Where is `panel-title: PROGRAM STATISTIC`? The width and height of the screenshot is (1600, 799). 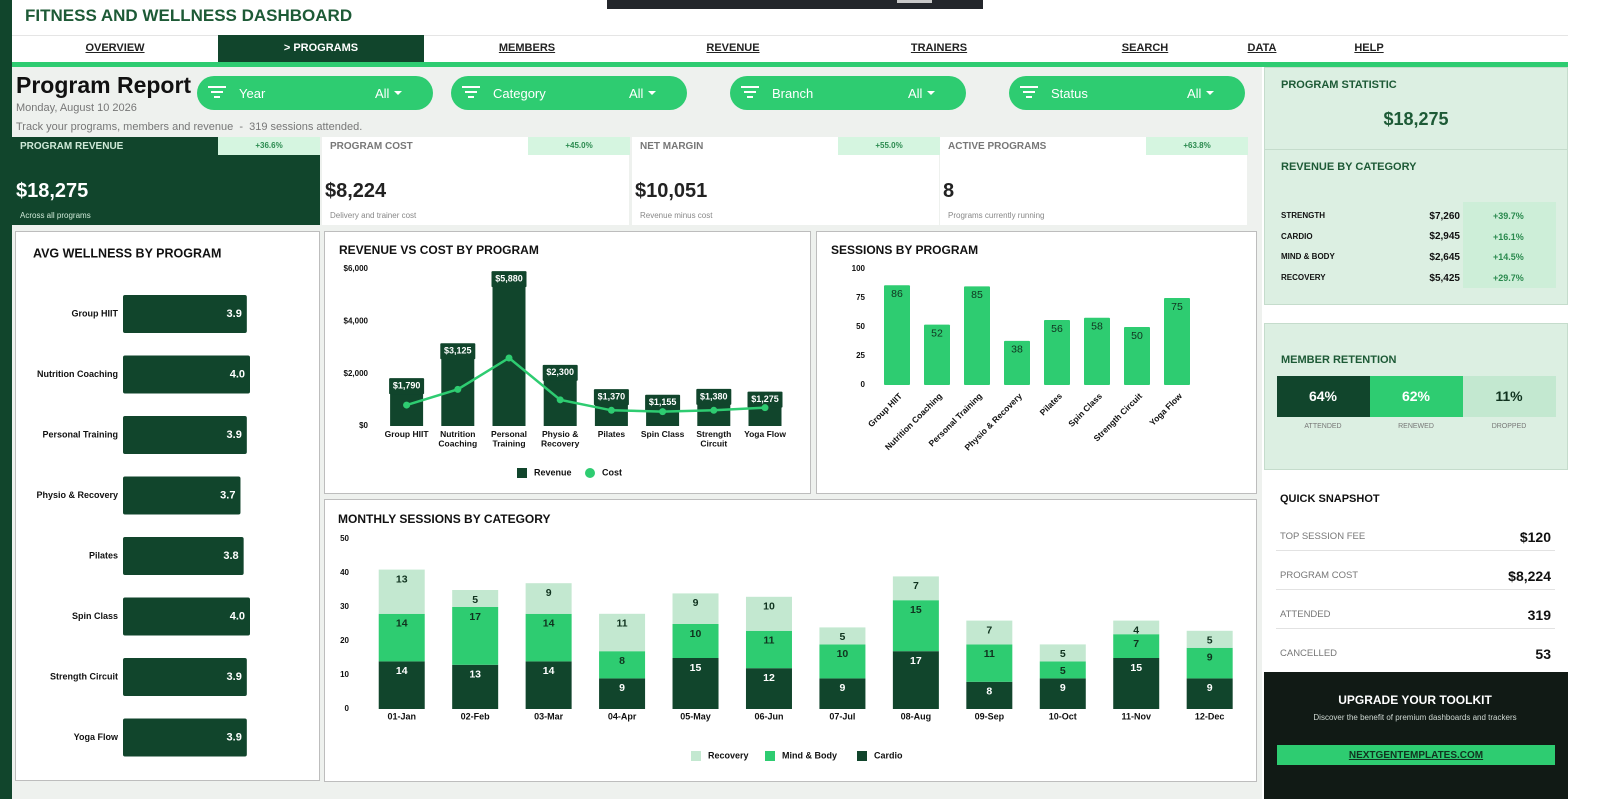 panel-title: PROGRAM STATISTIC is located at coordinates (1339, 85).